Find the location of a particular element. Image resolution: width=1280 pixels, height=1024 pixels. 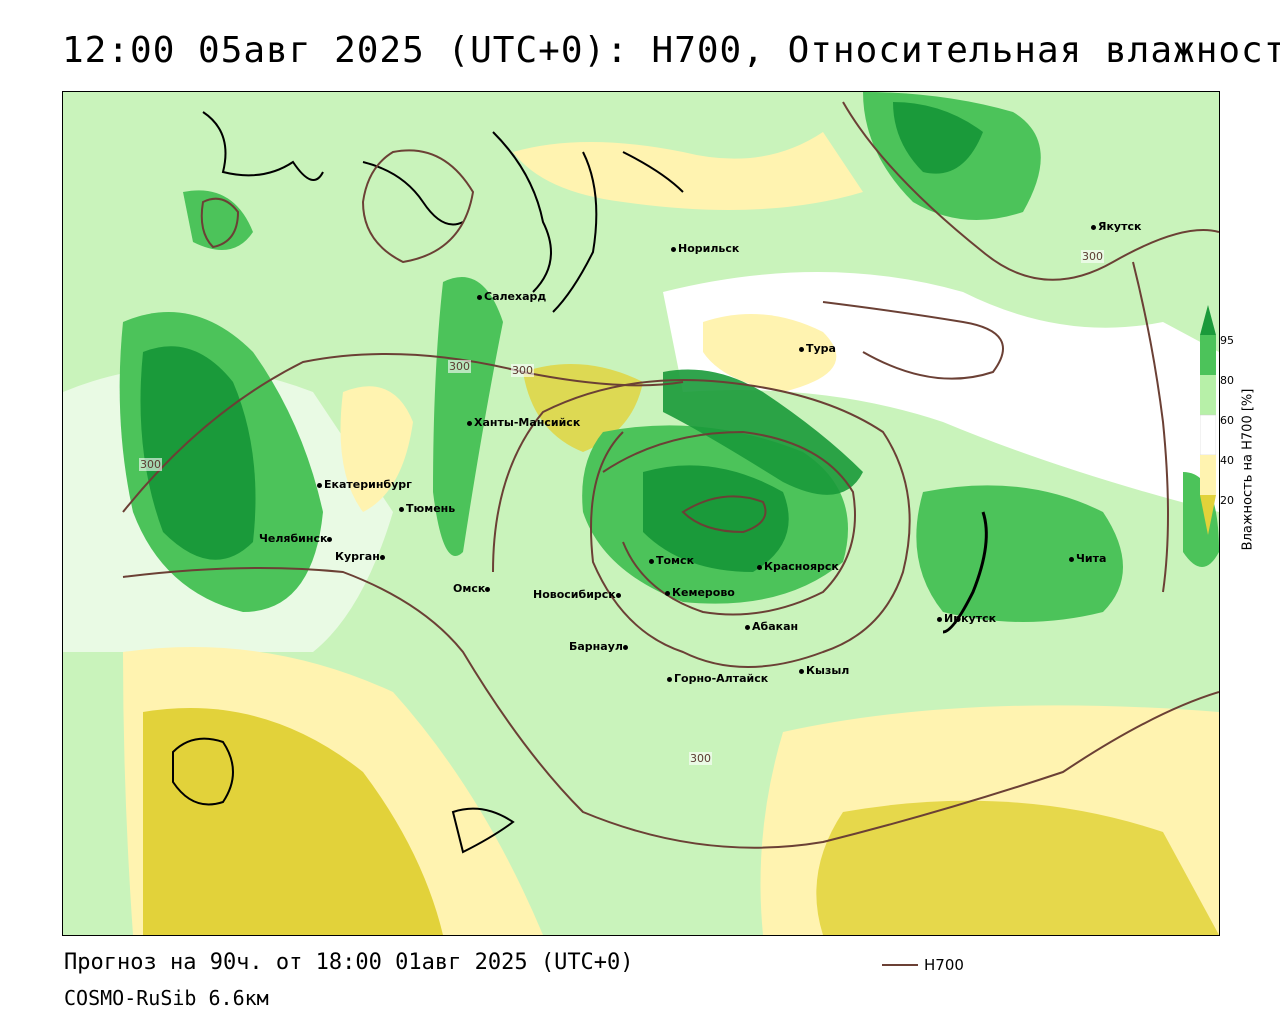

city-salekhard: Салехард is located at coordinates (511, 296).